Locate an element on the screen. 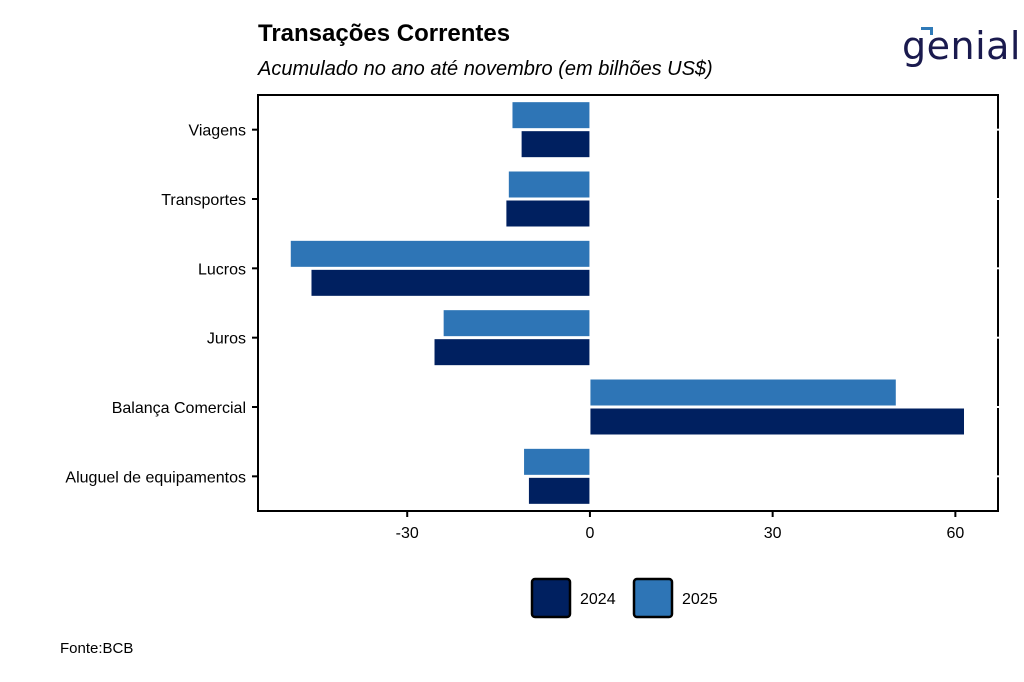 This screenshot has width=1024, height=682. chart-title: Transações Correntes is located at coordinates (384, 33).